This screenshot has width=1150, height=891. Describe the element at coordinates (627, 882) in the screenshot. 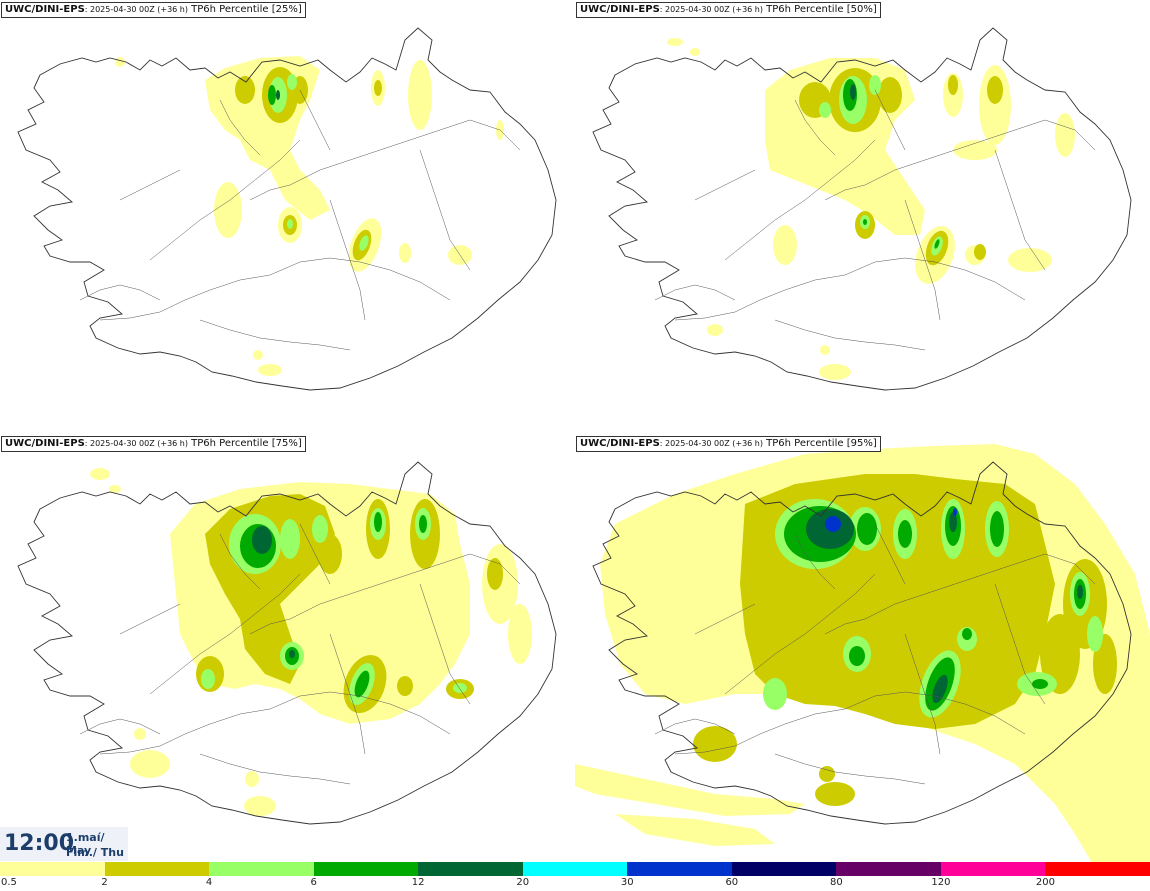

I see `legend-tick-label: 30` at that location.